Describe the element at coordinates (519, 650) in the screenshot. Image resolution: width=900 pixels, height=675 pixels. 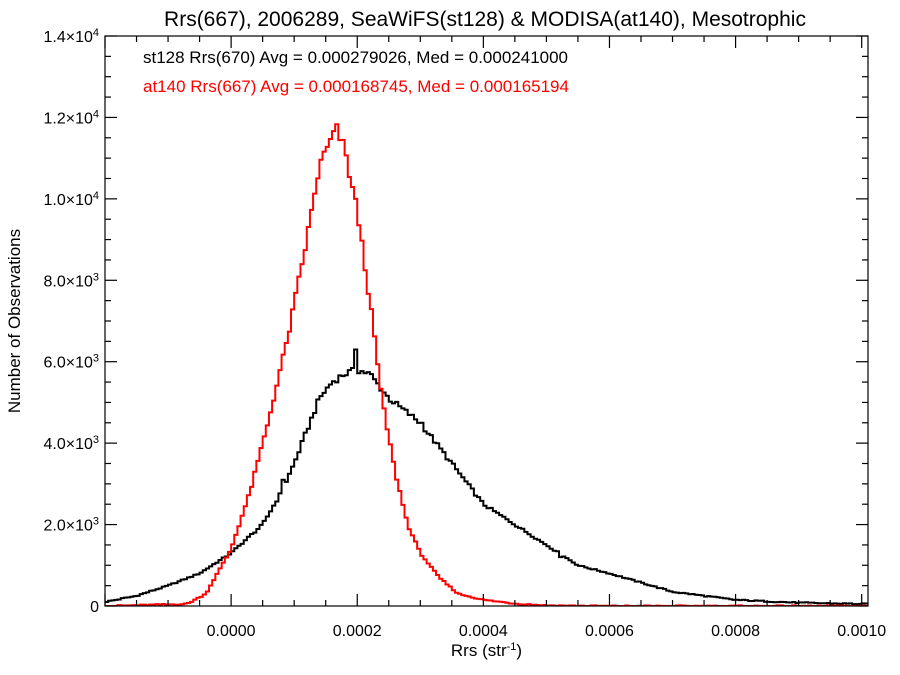
I see `x-axis-label-suffix: )` at that location.